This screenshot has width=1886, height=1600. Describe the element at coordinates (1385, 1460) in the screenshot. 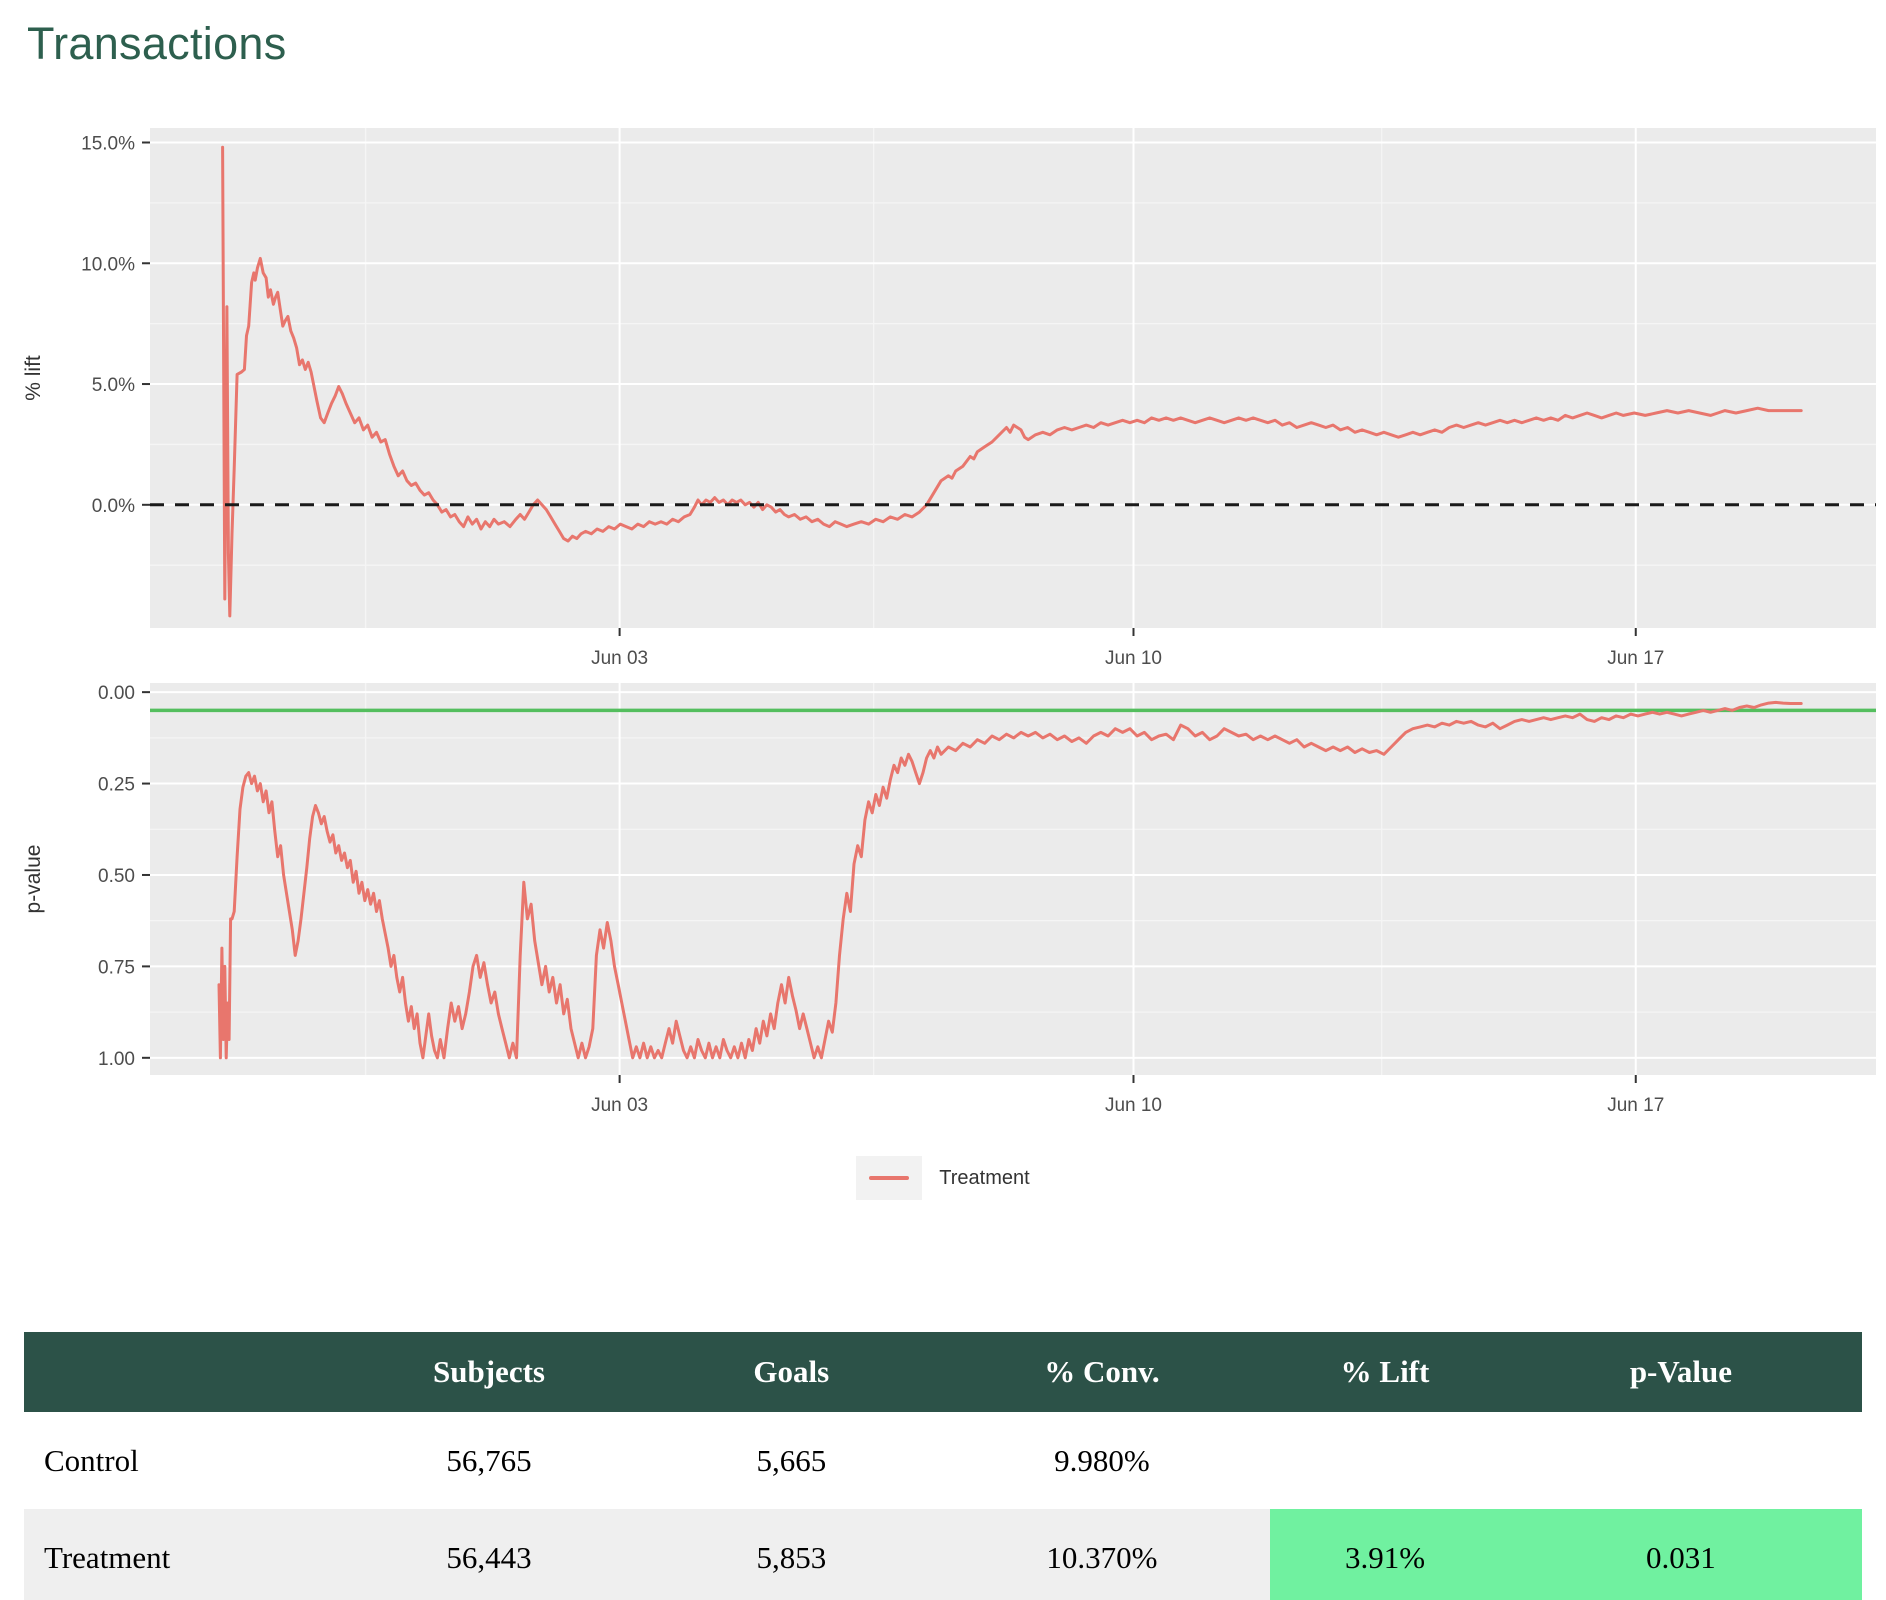

I see `control-lift-cell` at that location.